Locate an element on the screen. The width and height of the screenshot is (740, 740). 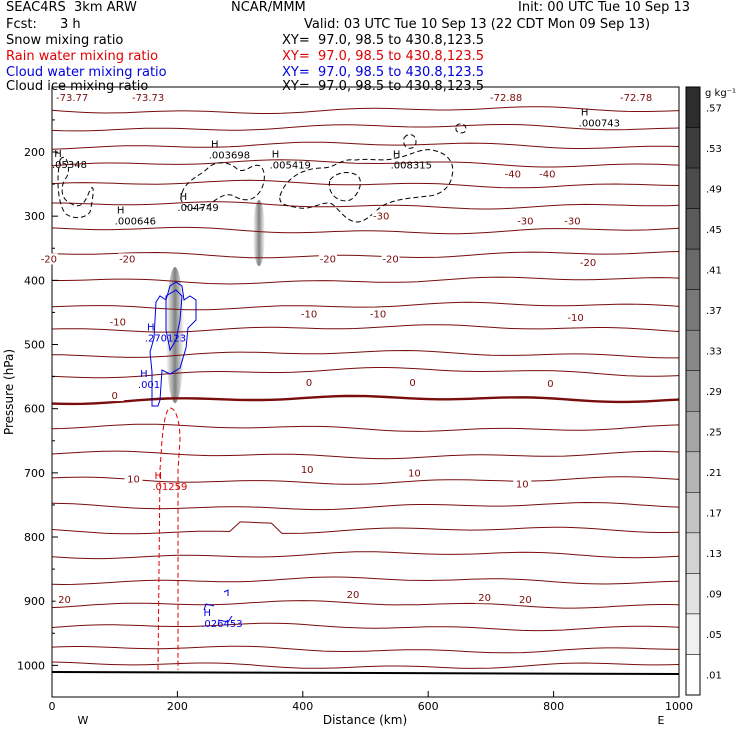
high-value-label: .000646 is located at coordinates (135, 222).